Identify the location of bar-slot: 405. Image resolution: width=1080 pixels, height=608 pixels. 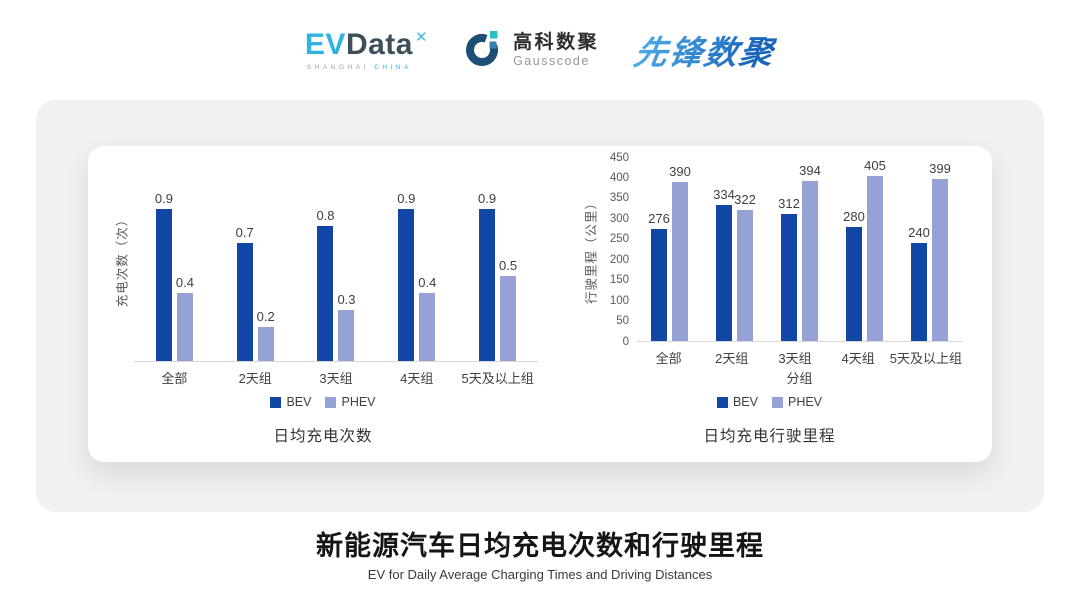
(875, 249).